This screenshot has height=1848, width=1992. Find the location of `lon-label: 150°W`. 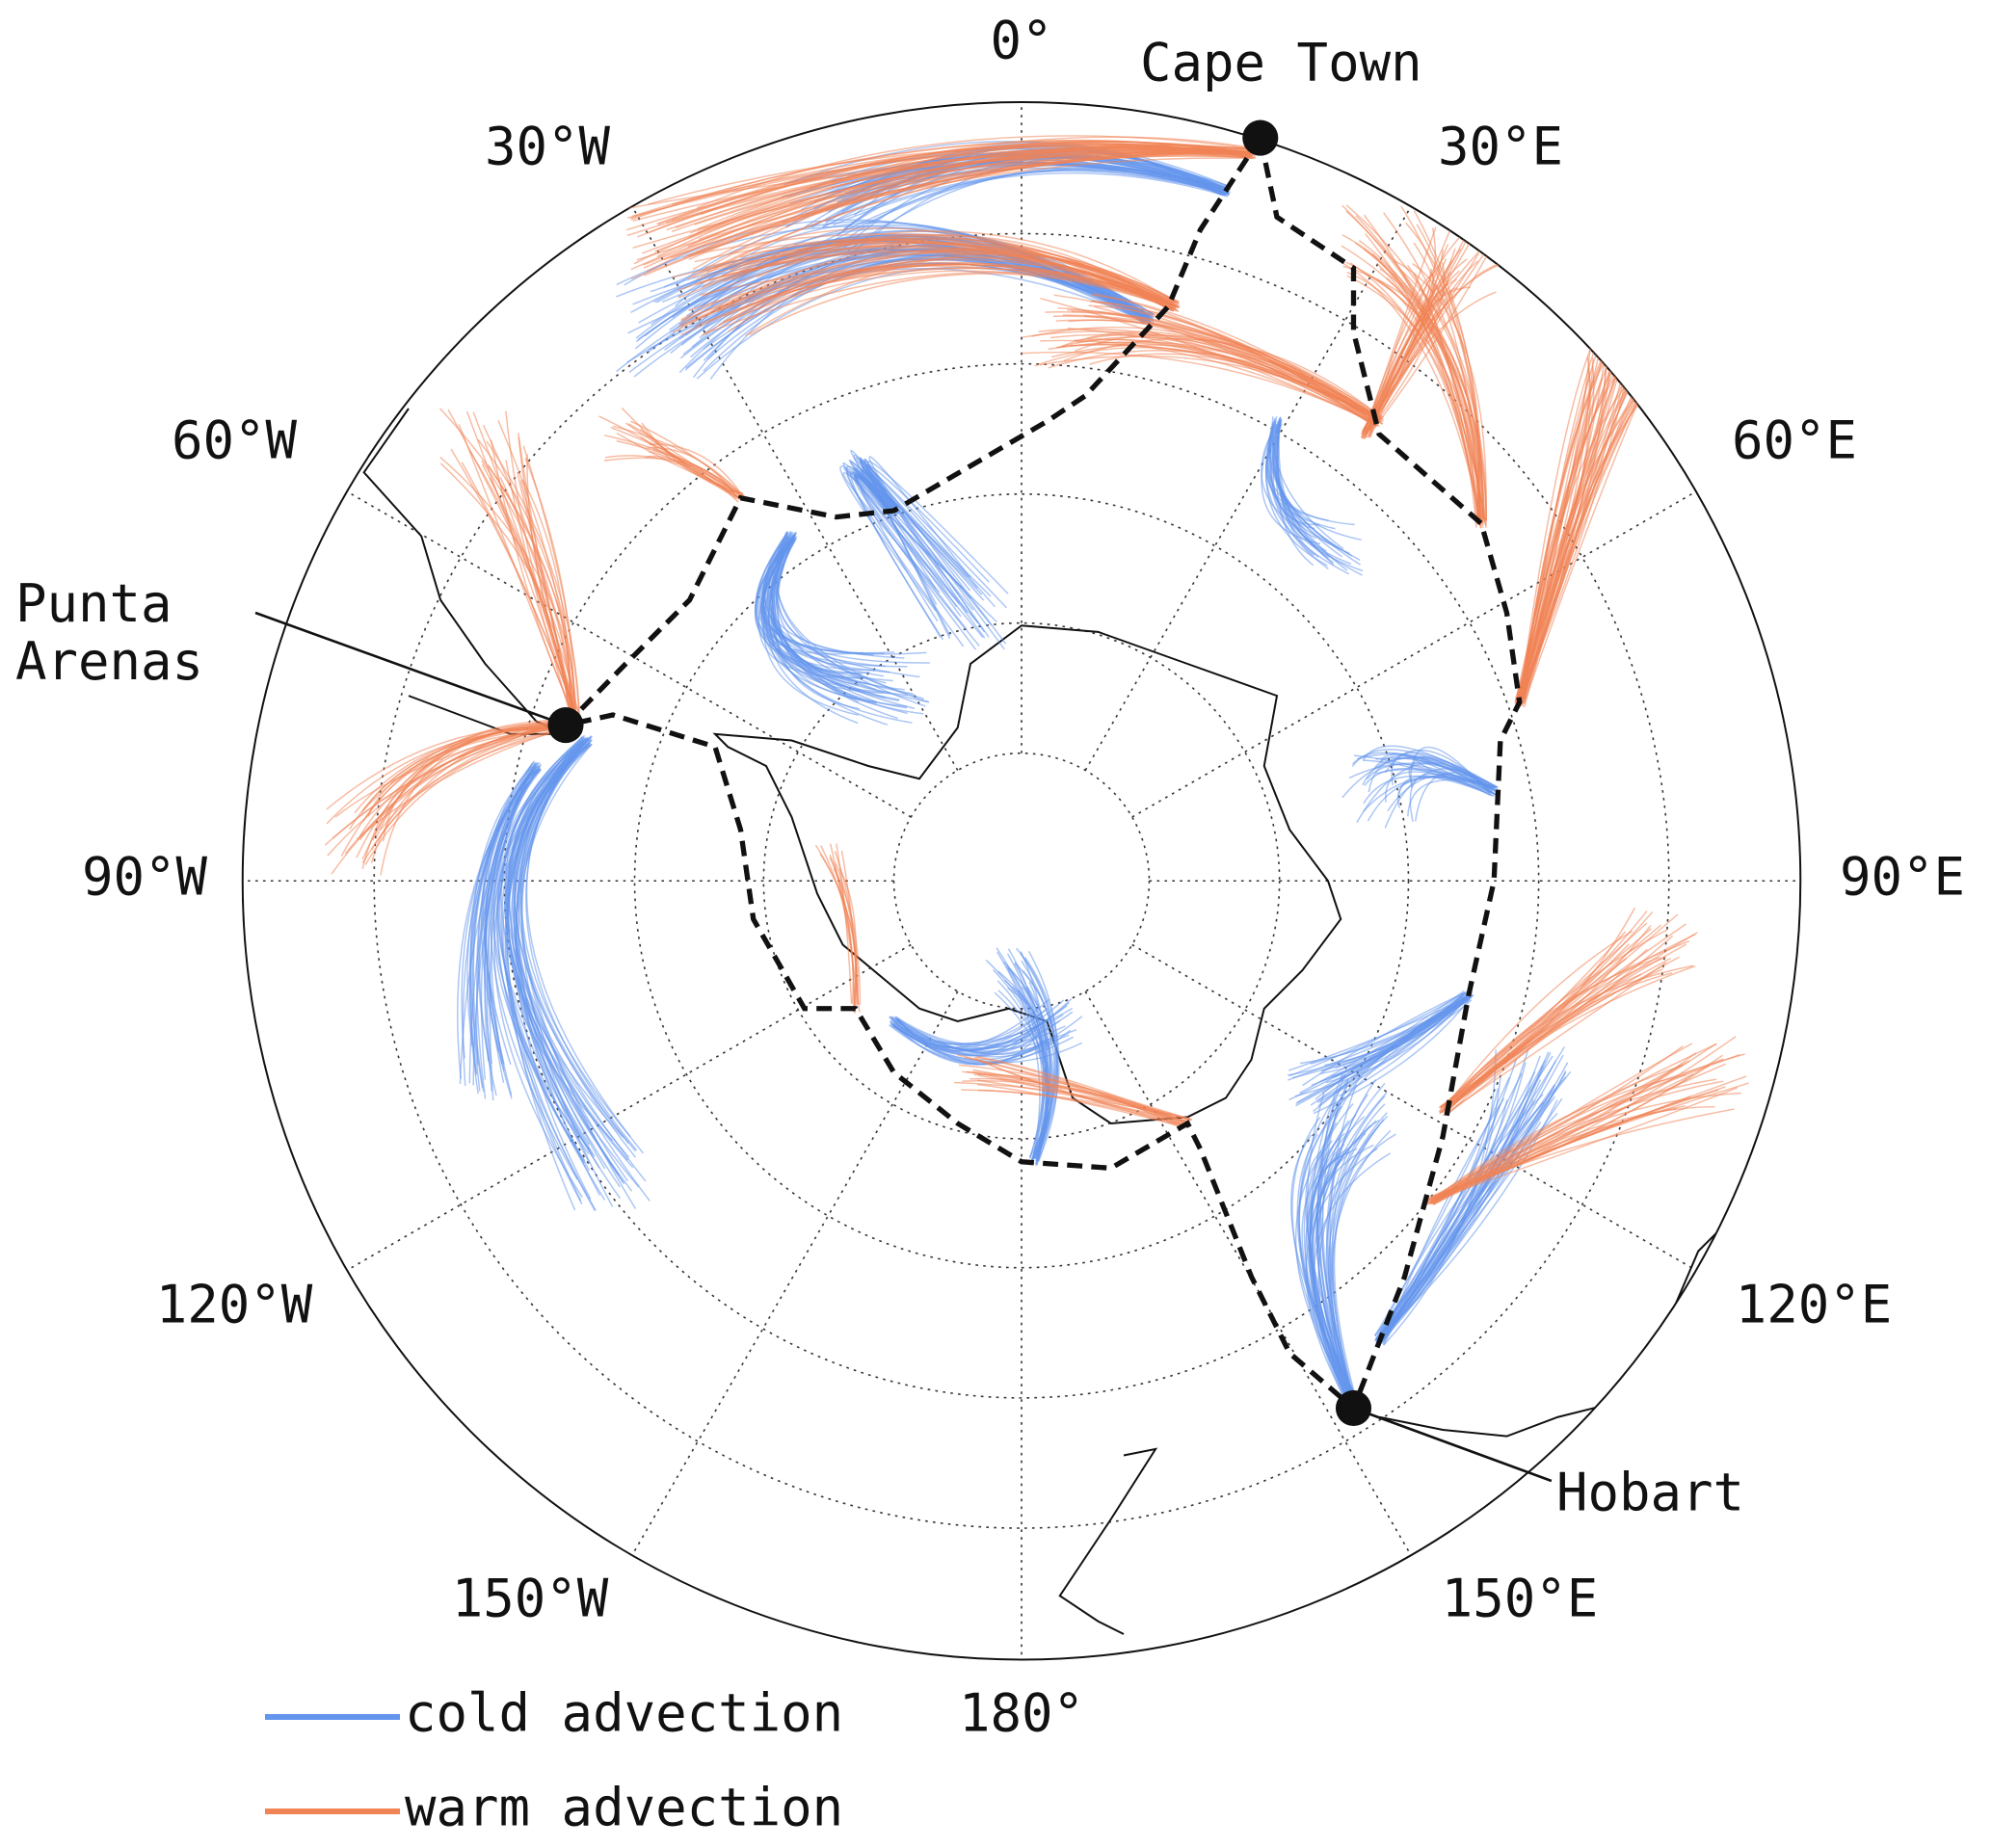

lon-label: 150°W is located at coordinates (530, 1599).